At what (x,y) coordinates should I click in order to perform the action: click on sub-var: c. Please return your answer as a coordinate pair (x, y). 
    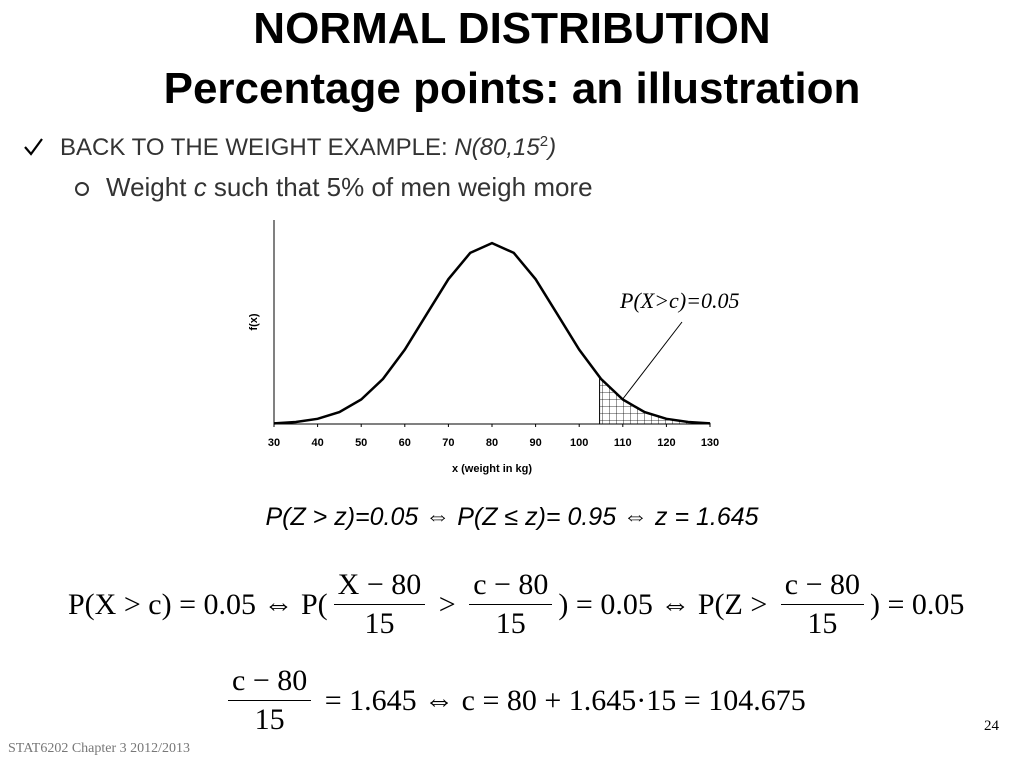
    Looking at the image, I should click on (200, 187).